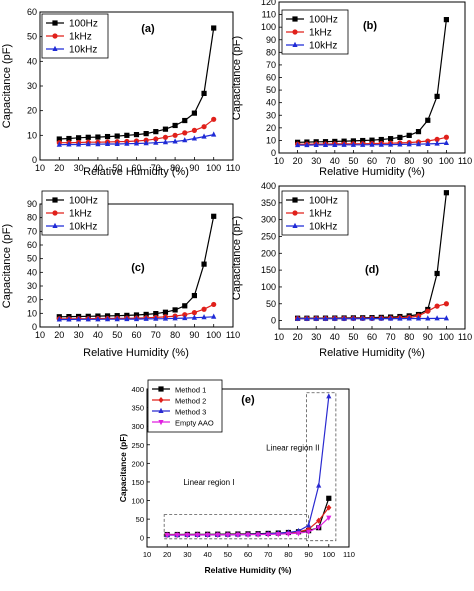  I want to click on data-point-m2, so click(329, 507).